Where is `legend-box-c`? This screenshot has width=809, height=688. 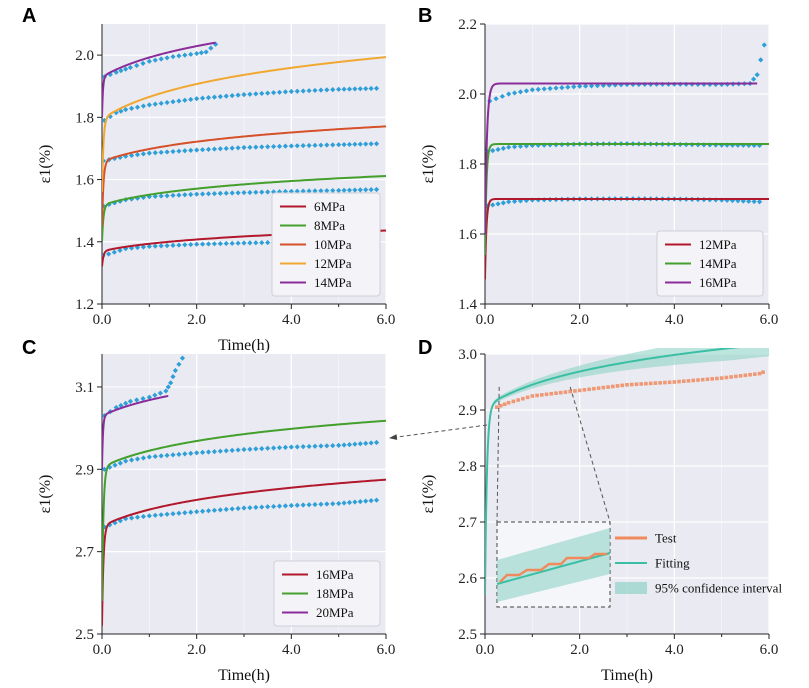 legend-box-c is located at coordinates (327, 593).